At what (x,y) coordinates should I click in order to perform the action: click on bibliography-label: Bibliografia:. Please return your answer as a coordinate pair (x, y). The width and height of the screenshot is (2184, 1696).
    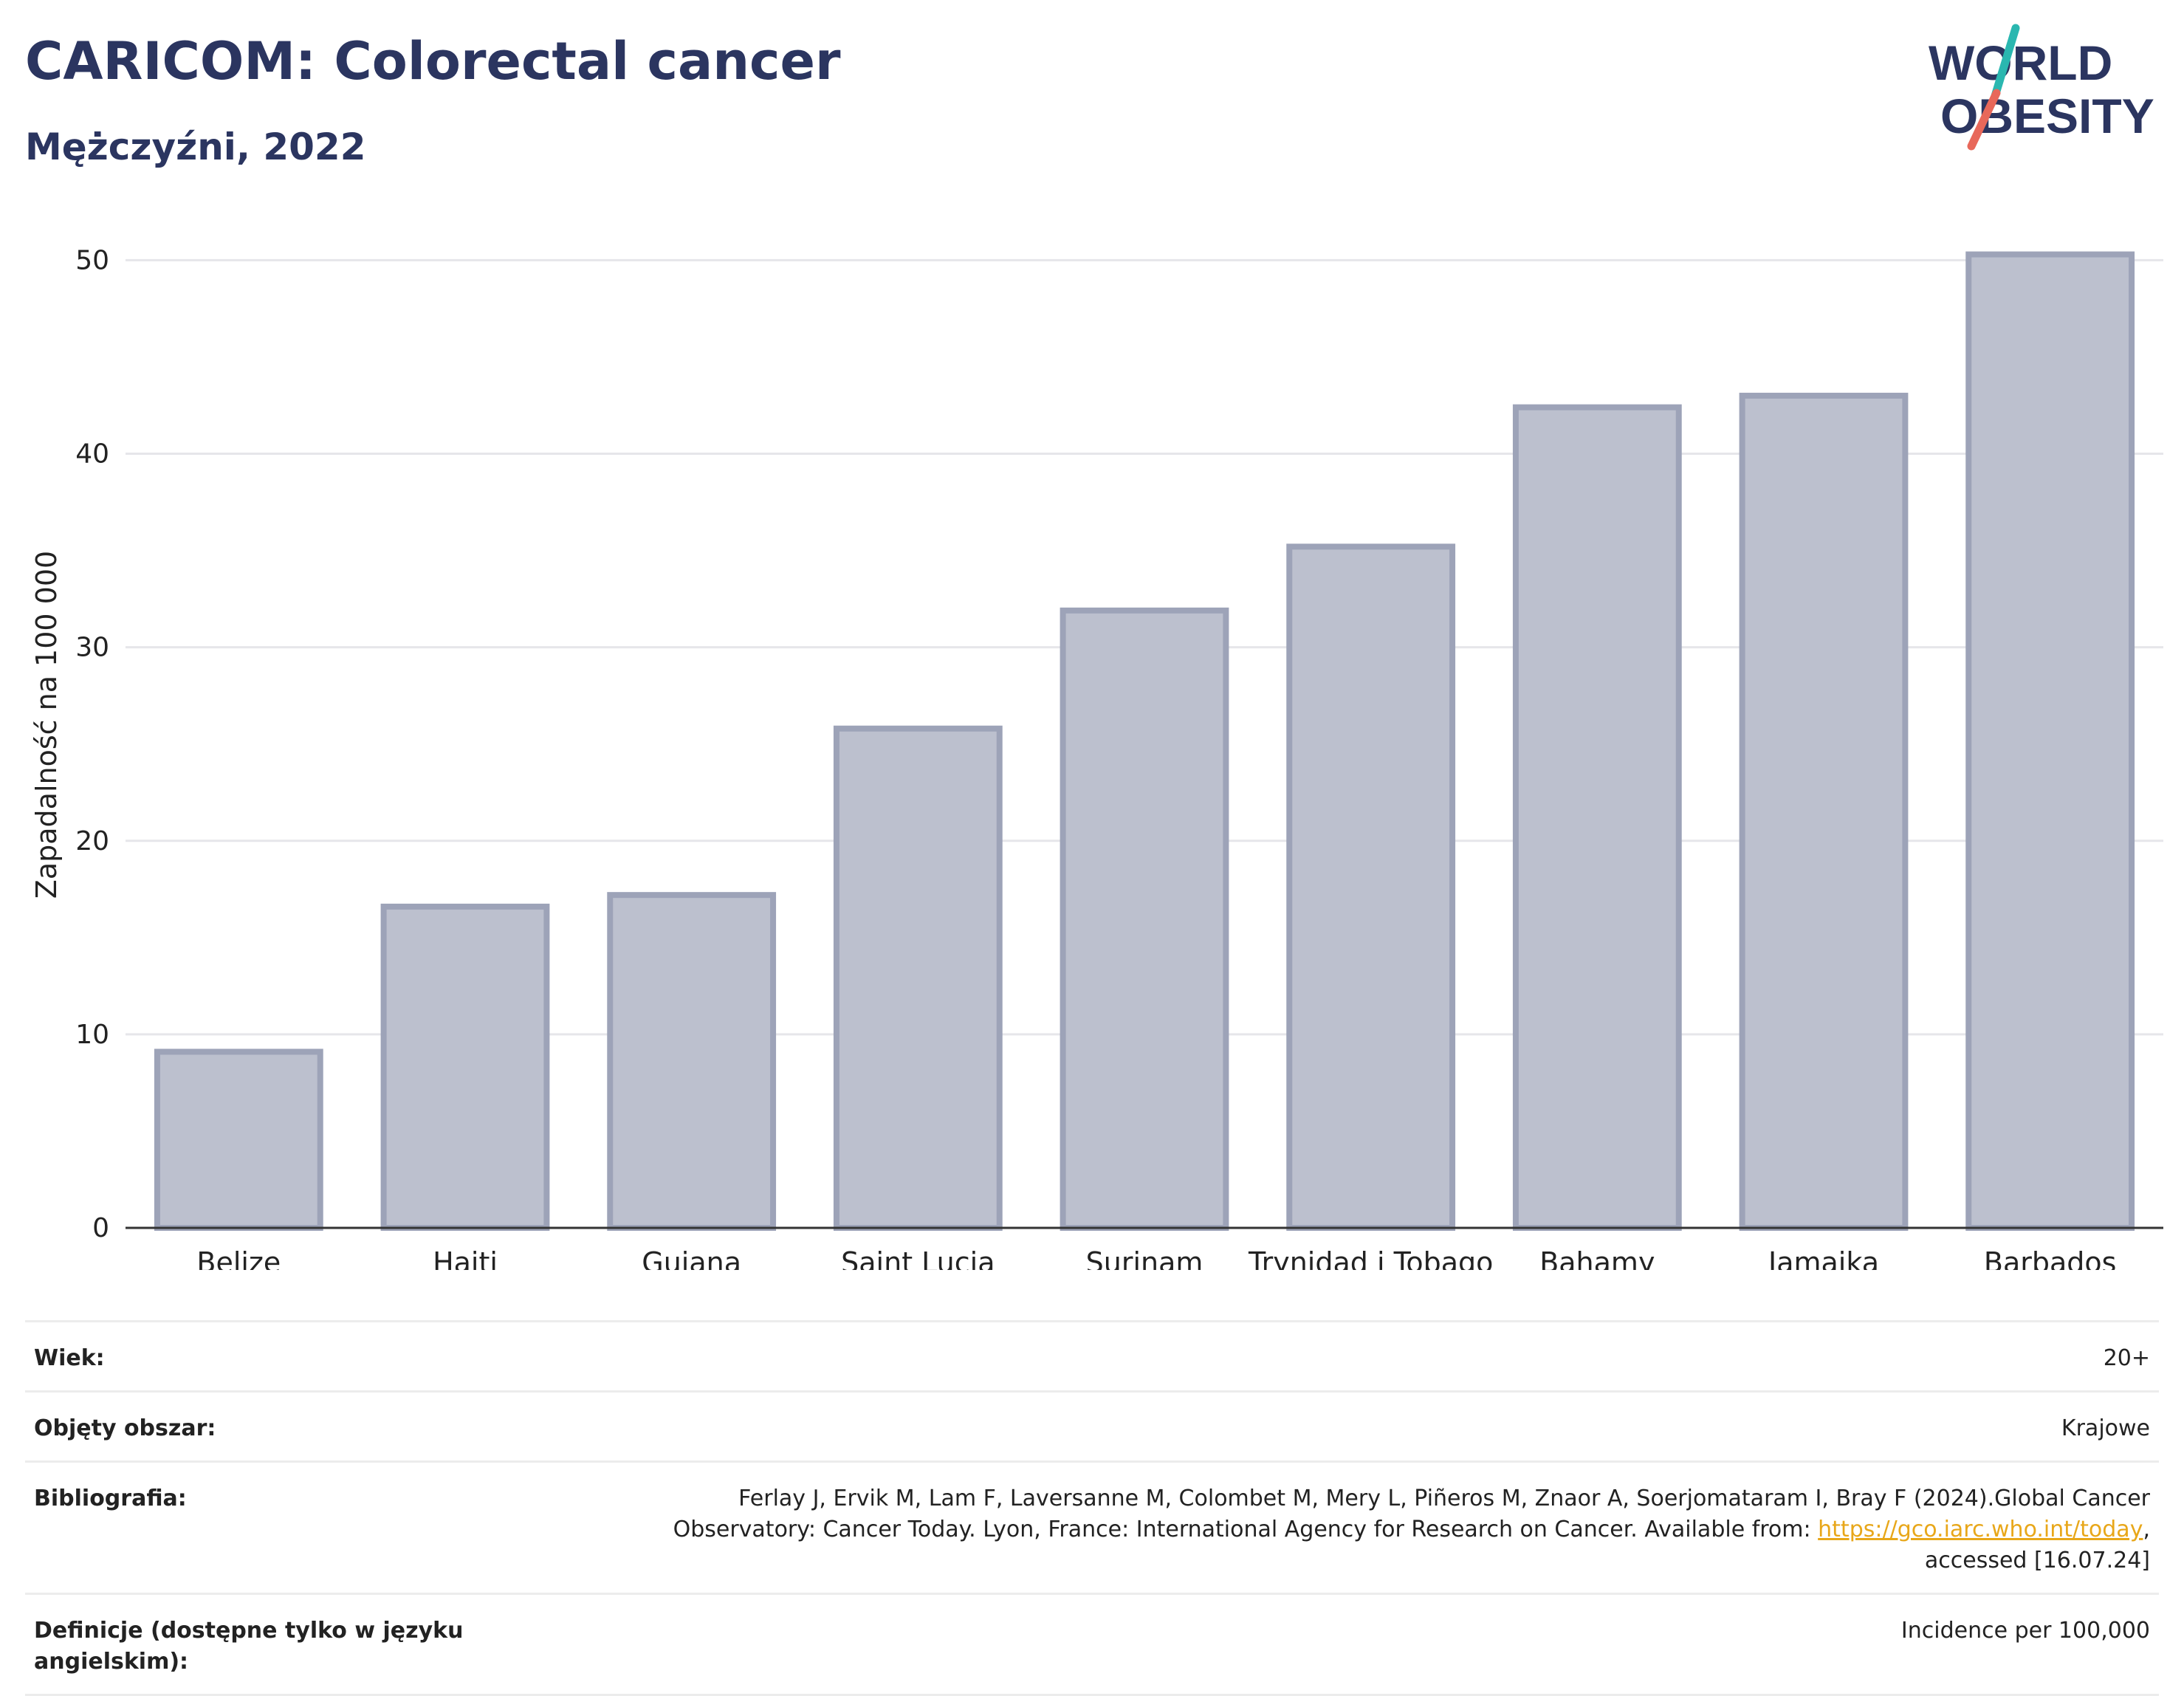
    Looking at the image, I should click on (111, 1498).